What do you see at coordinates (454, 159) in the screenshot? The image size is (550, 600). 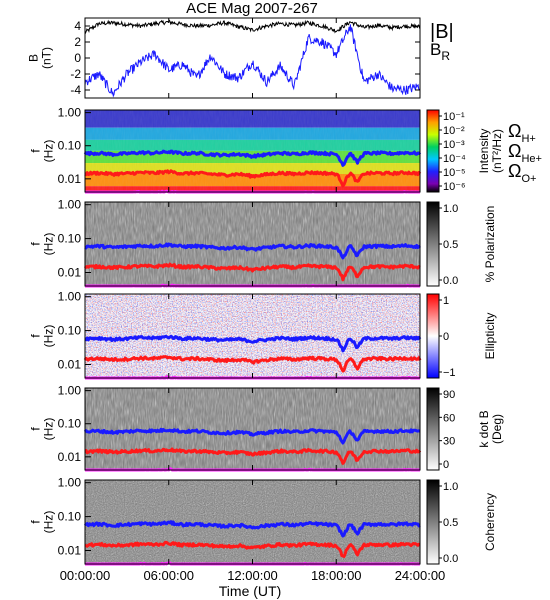 I see `intensity-cbar-tick-label: 10⁻⁴` at bounding box center [454, 159].